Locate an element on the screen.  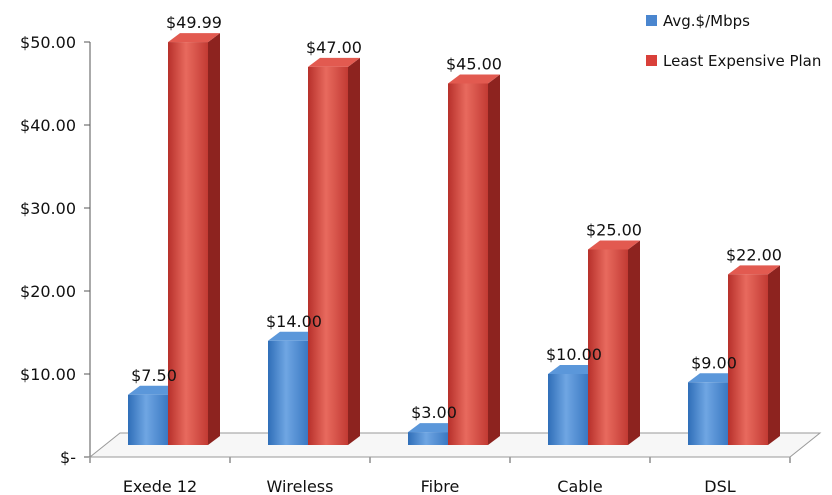
data-label: $49.99 is located at coordinates (194, 22).